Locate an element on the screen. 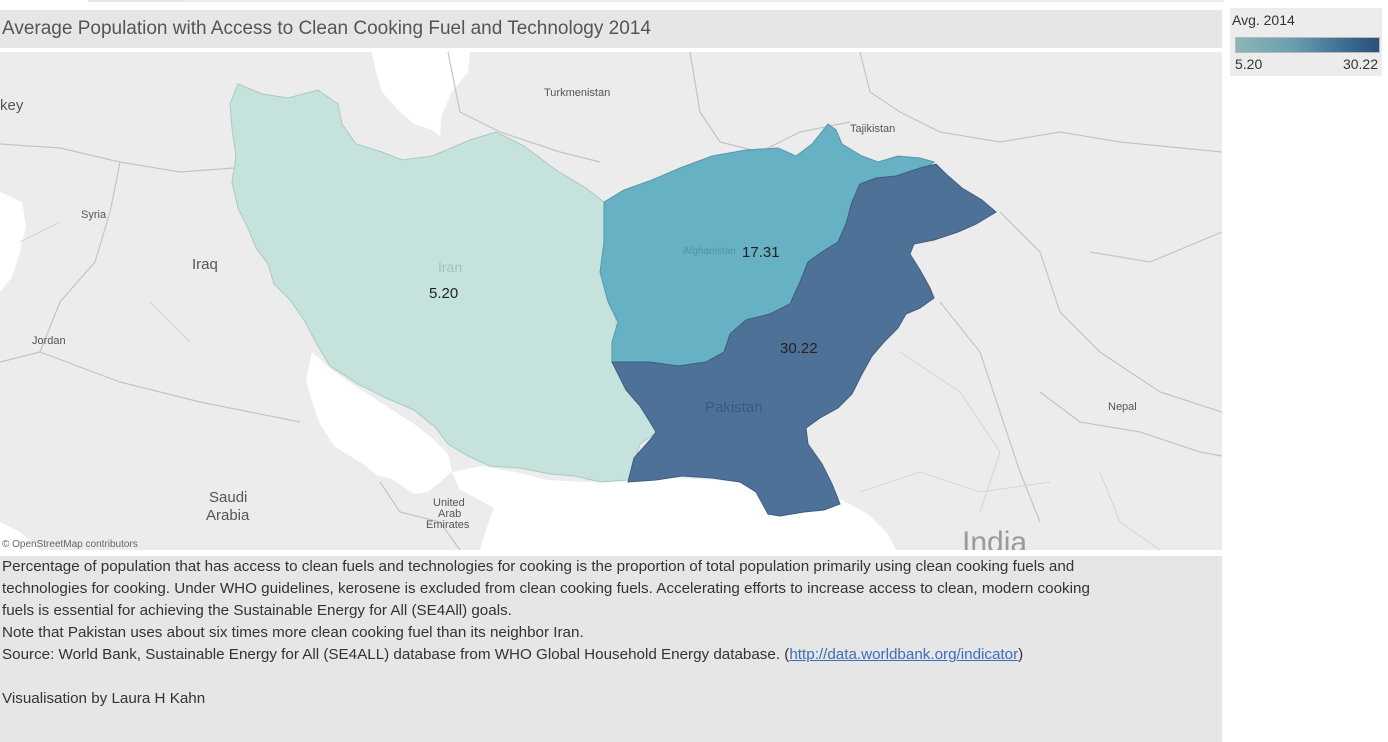 The height and width of the screenshot is (742, 1388). border-kyrgyz-china is located at coordinates (1040, 102).